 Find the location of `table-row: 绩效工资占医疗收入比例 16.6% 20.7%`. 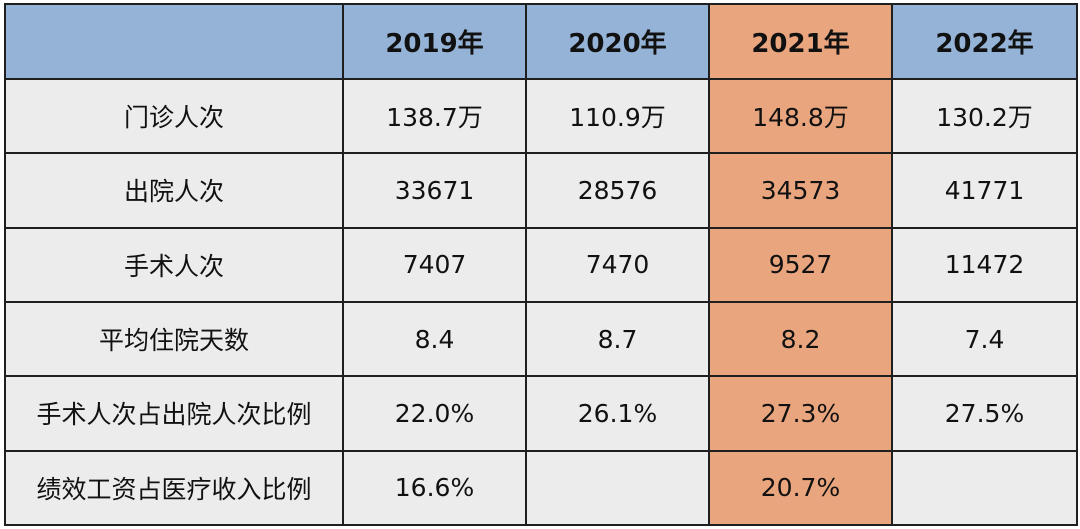

table-row: 绩效工资占医疗收入比例 16.6% 20.7% is located at coordinates (541, 488).